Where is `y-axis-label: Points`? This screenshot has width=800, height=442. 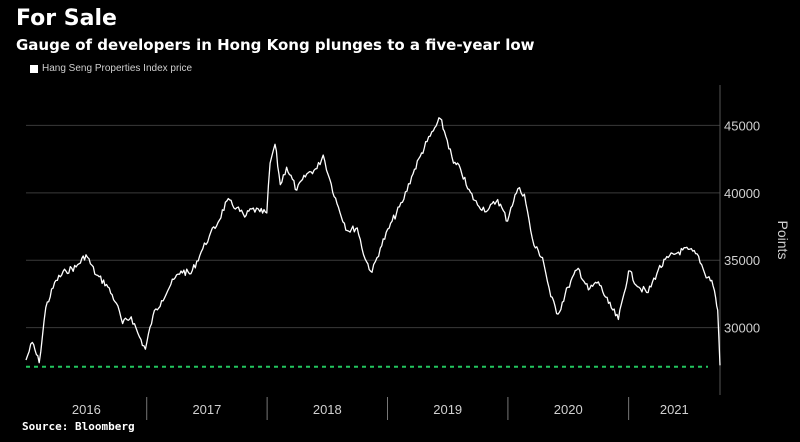 y-axis-label: Points is located at coordinates (783, 240).